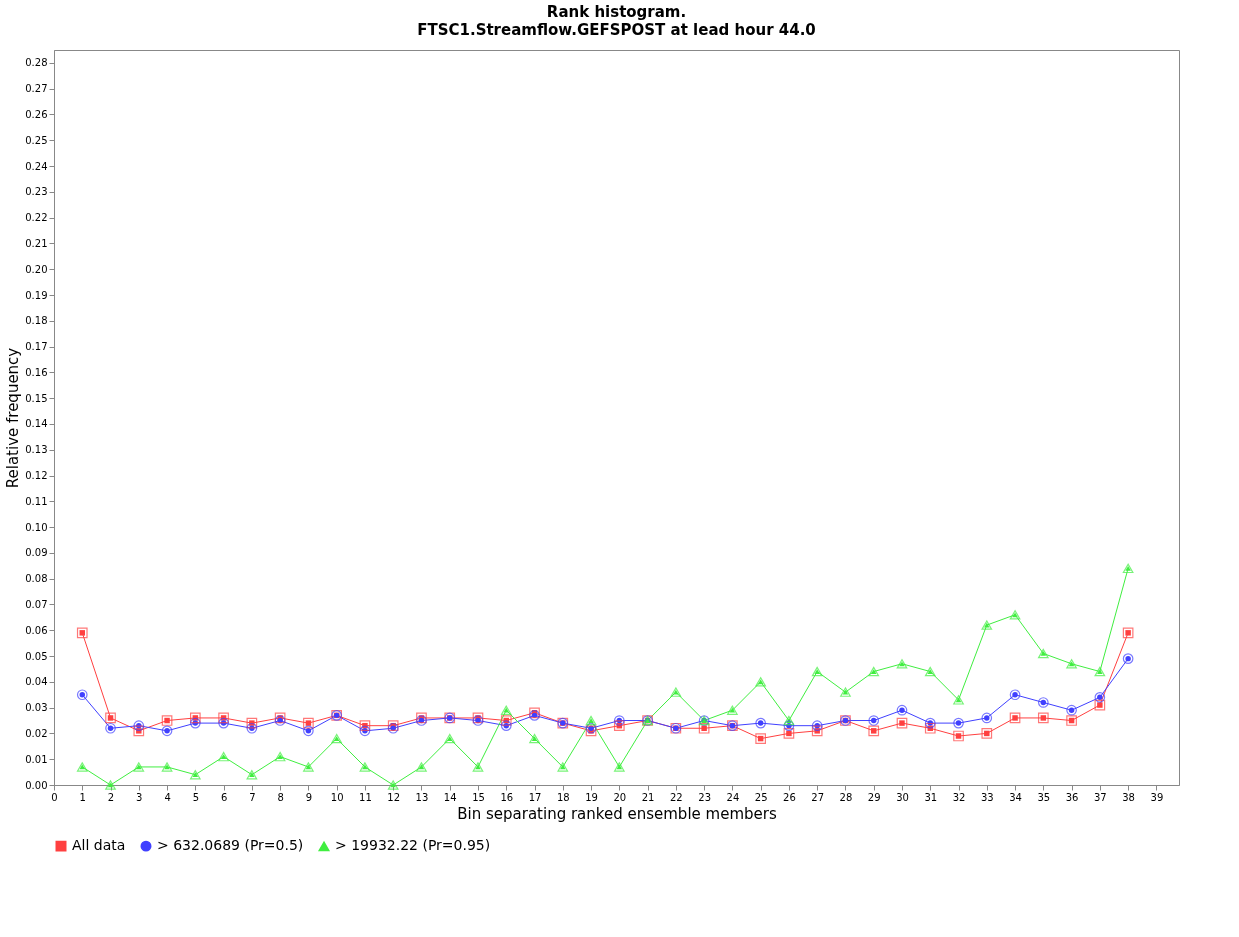 Image resolution: width=1239 pixels, height=937 pixels. Describe the element at coordinates (196, 797) in the screenshot. I see `x-tick-label: 5` at that location.